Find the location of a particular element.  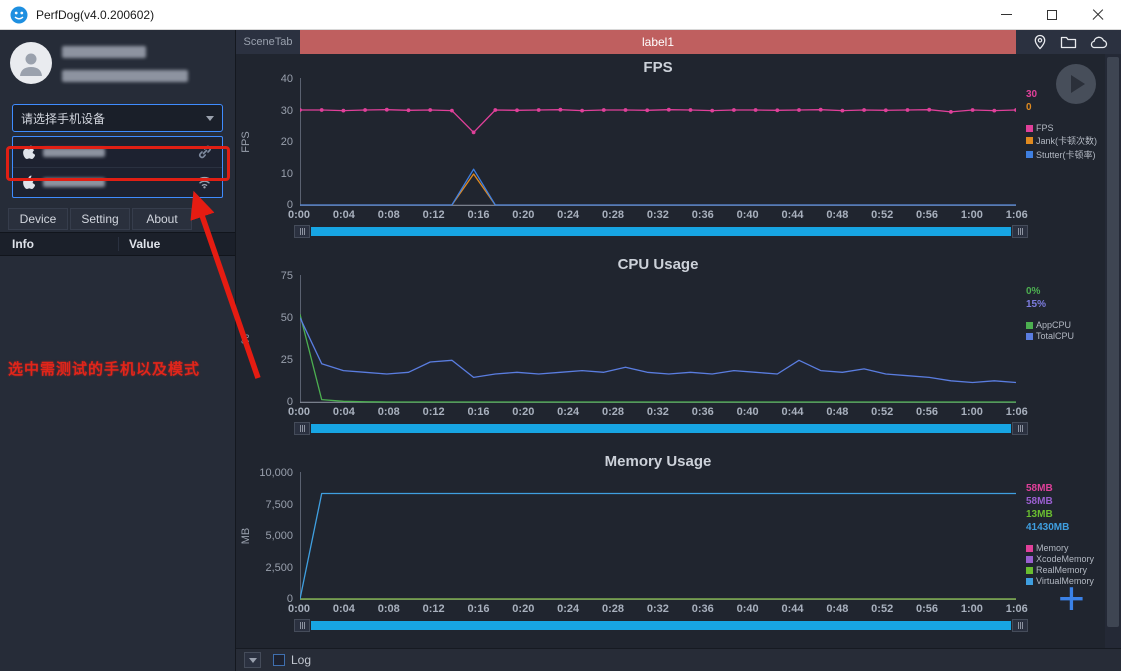

y-tick-label: 7,500 is located at coordinates (279, 504).